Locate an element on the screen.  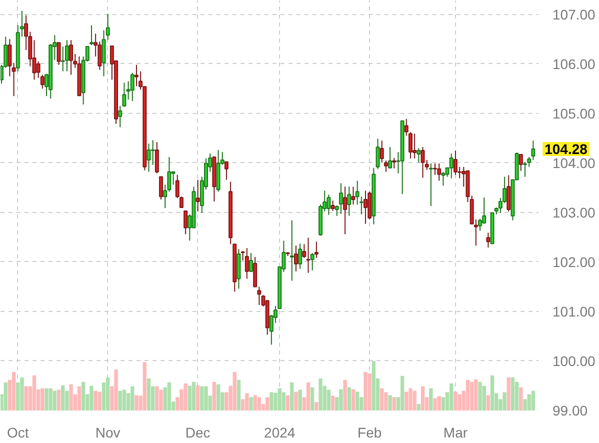
x-tick-label: 2024 is located at coordinates (280, 432).